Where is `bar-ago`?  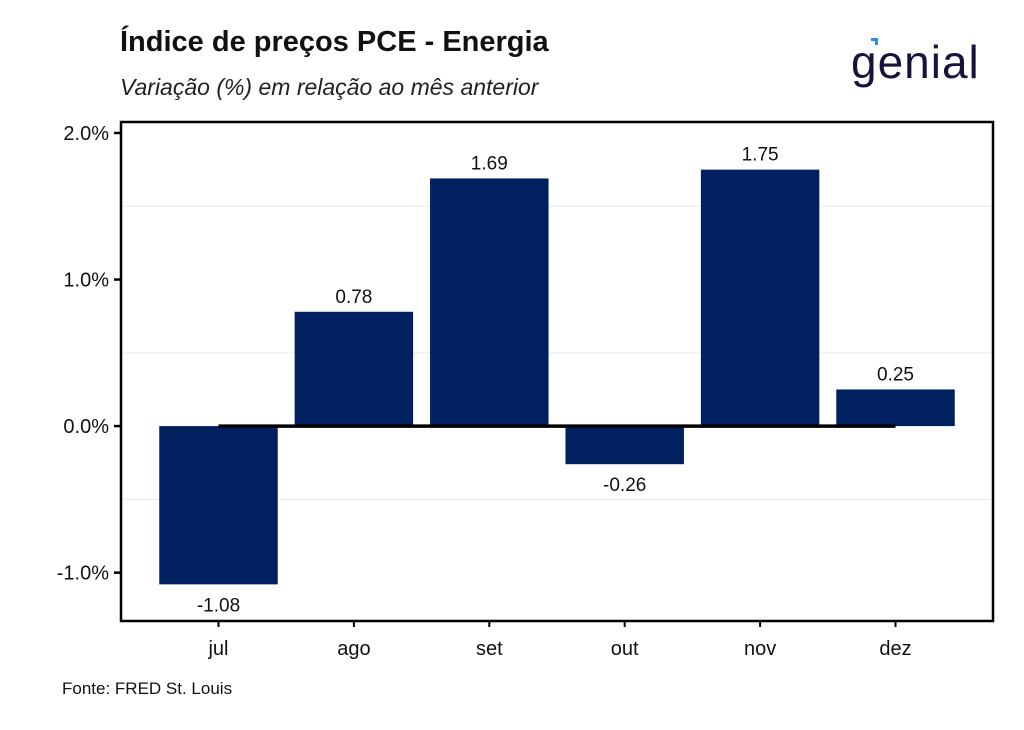
bar-ago is located at coordinates (354, 369).